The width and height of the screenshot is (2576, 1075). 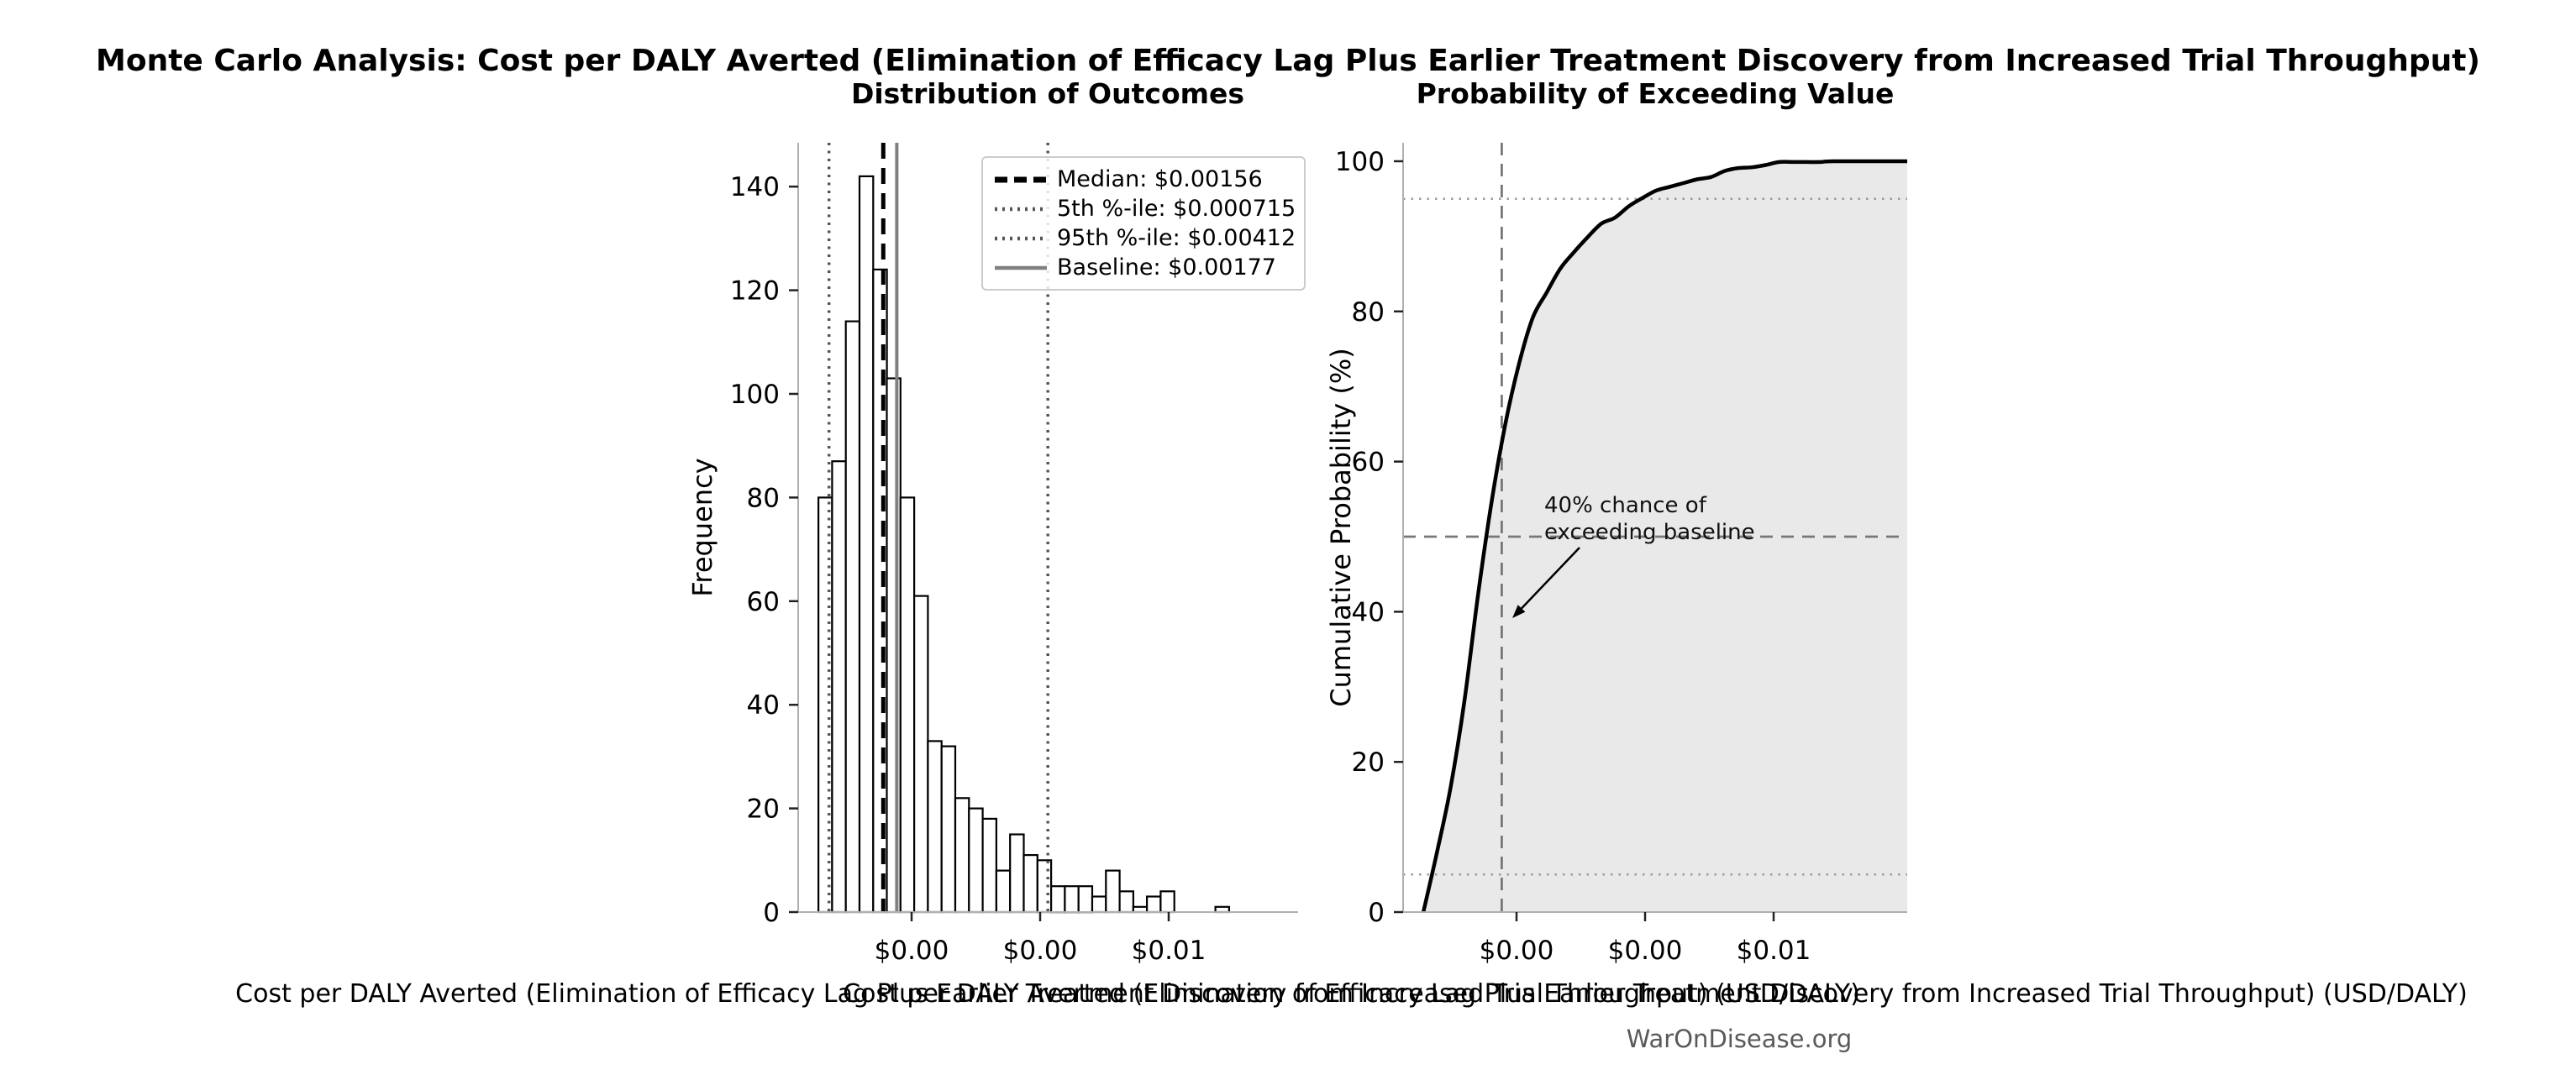 What do you see at coordinates (755, 291) in the screenshot?
I see `y-tick-label: 120` at bounding box center [755, 291].